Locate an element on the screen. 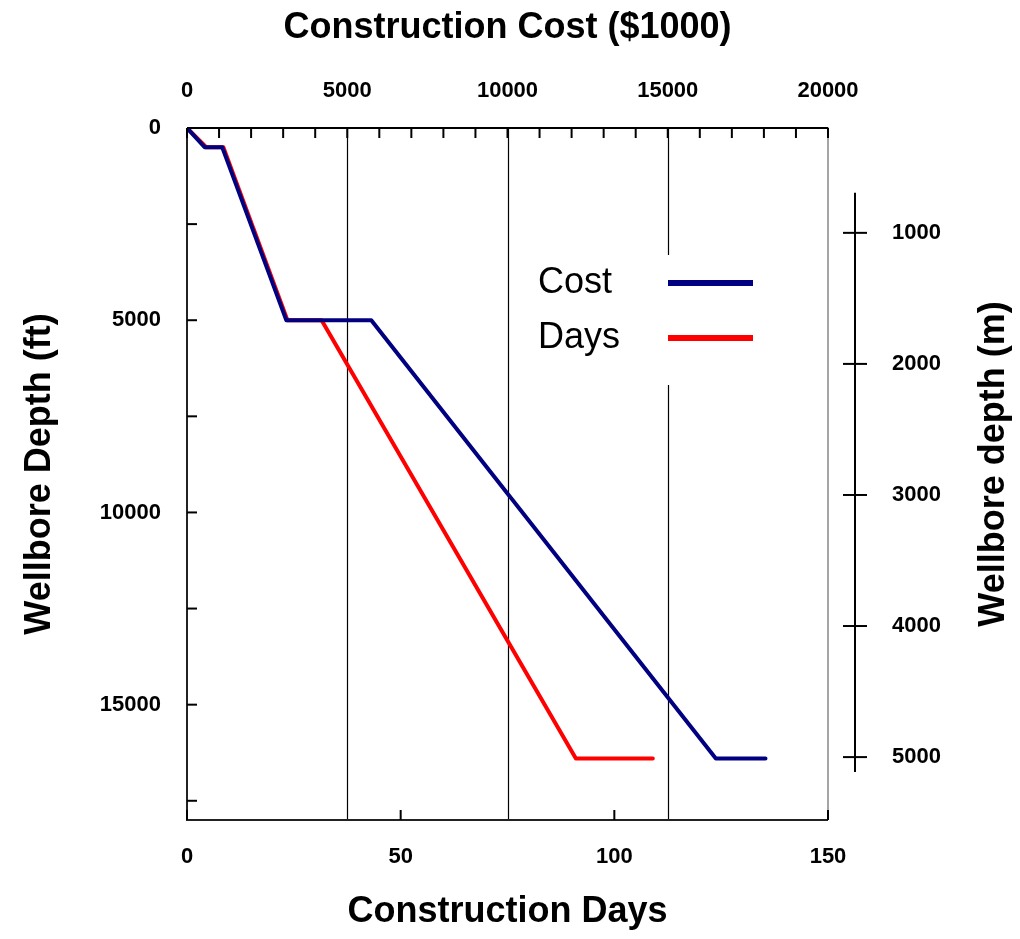 Image resolution: width=1020 pixels, height=939 pixels. x-tick-label: 0 is located at coordinates (187, 856).